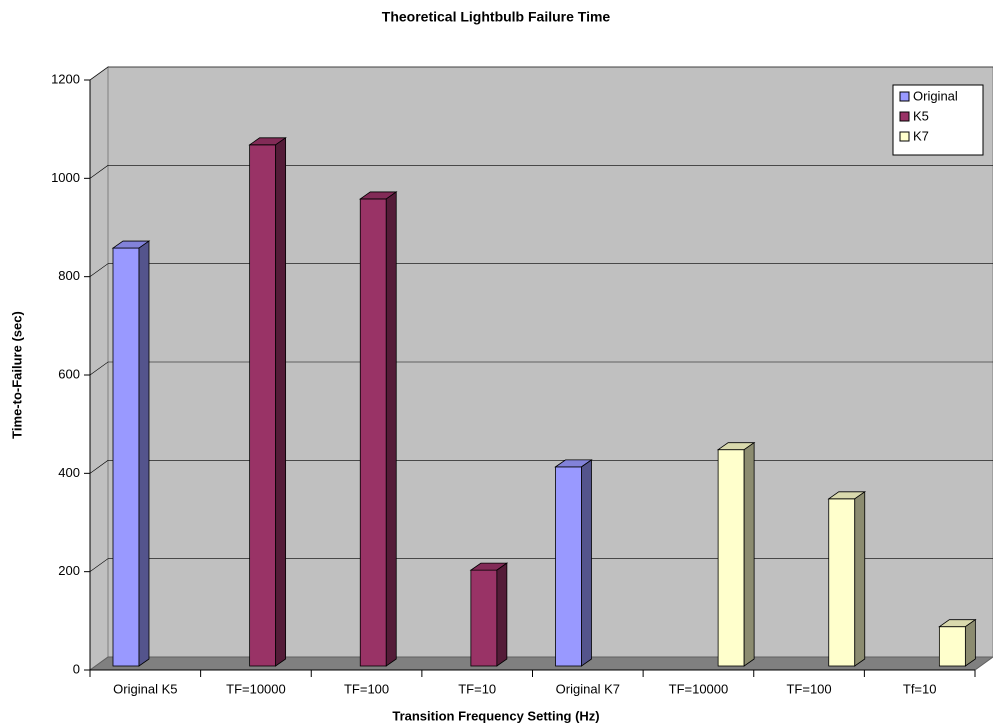 This screenshot has height=727, width=993. What do you see at coordinates (477, 688) in the screenshot?
I see `x-tick-label: TF=10` at bounding box center [477, 688].